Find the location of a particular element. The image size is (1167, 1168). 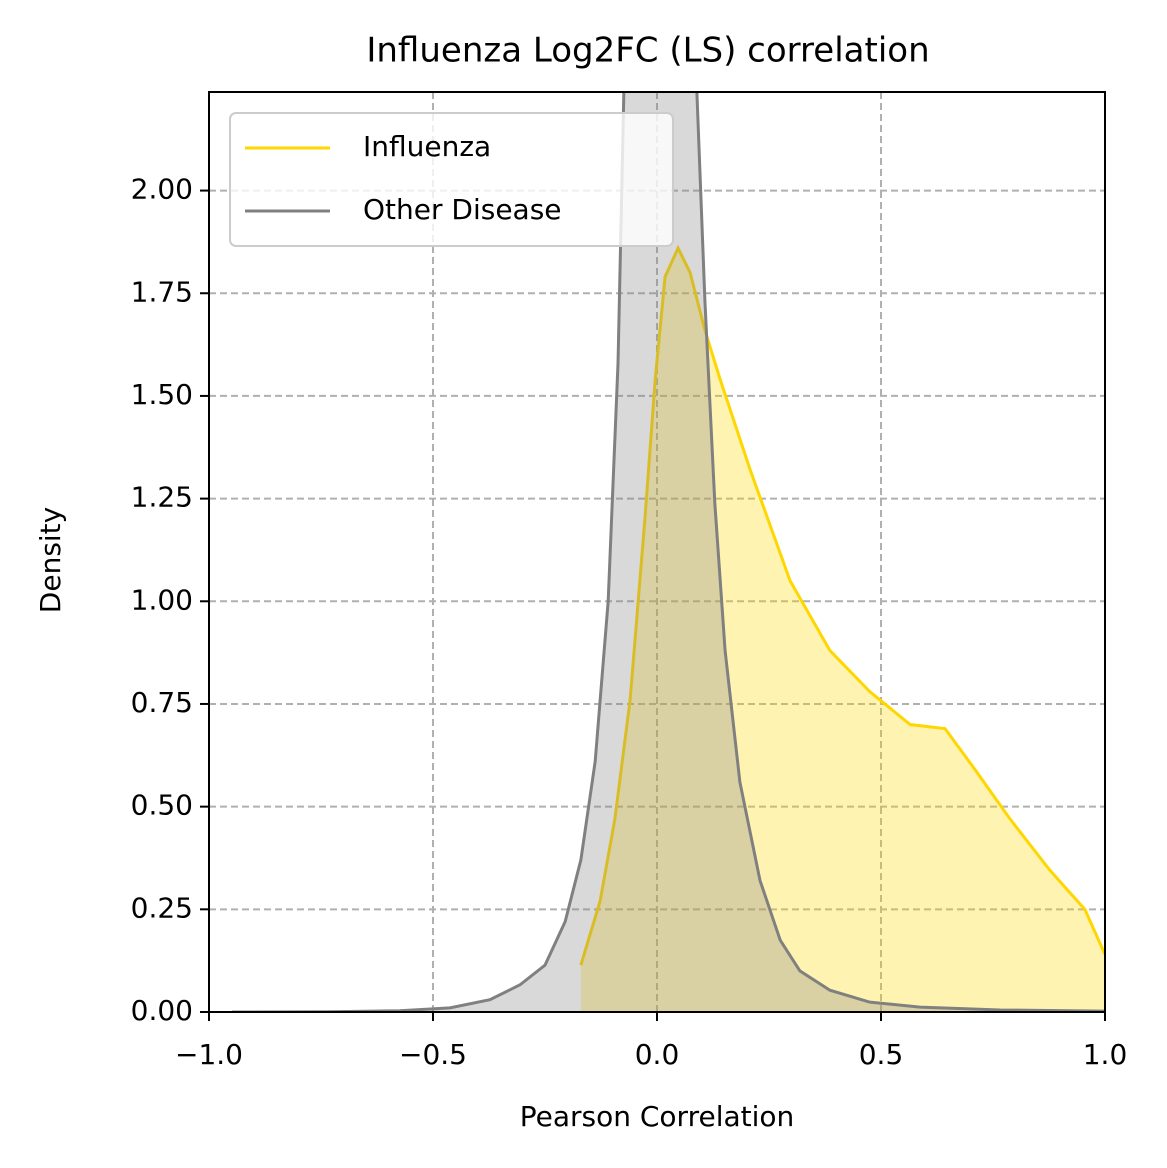

y-axis-label: Density is located at coordinates (50, 560).